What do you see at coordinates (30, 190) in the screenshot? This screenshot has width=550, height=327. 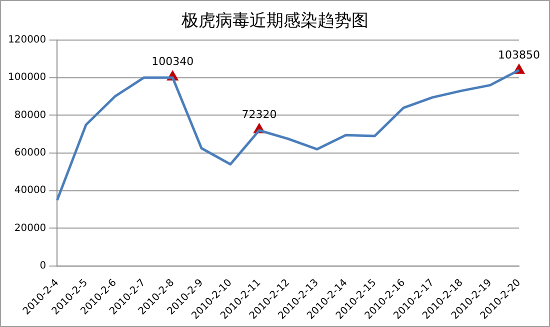 I see `y-tick-label: 40000` at bounding box center [30, 190].